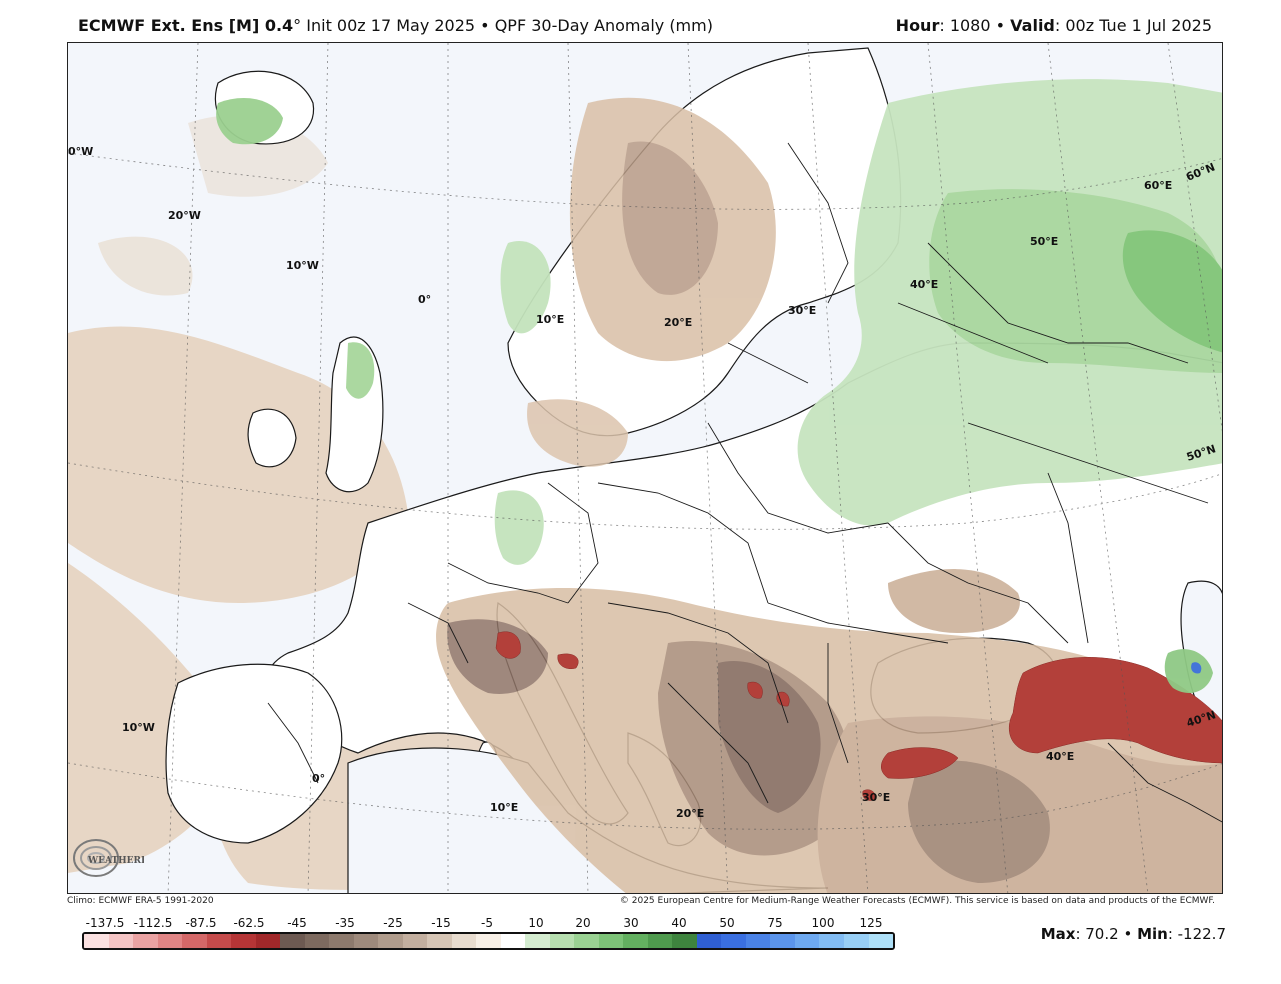 The image size is (1281, 984). Describe the element at coordinates (345, 923) in the screenshot. I see `colorbar-label: -35` at that location.